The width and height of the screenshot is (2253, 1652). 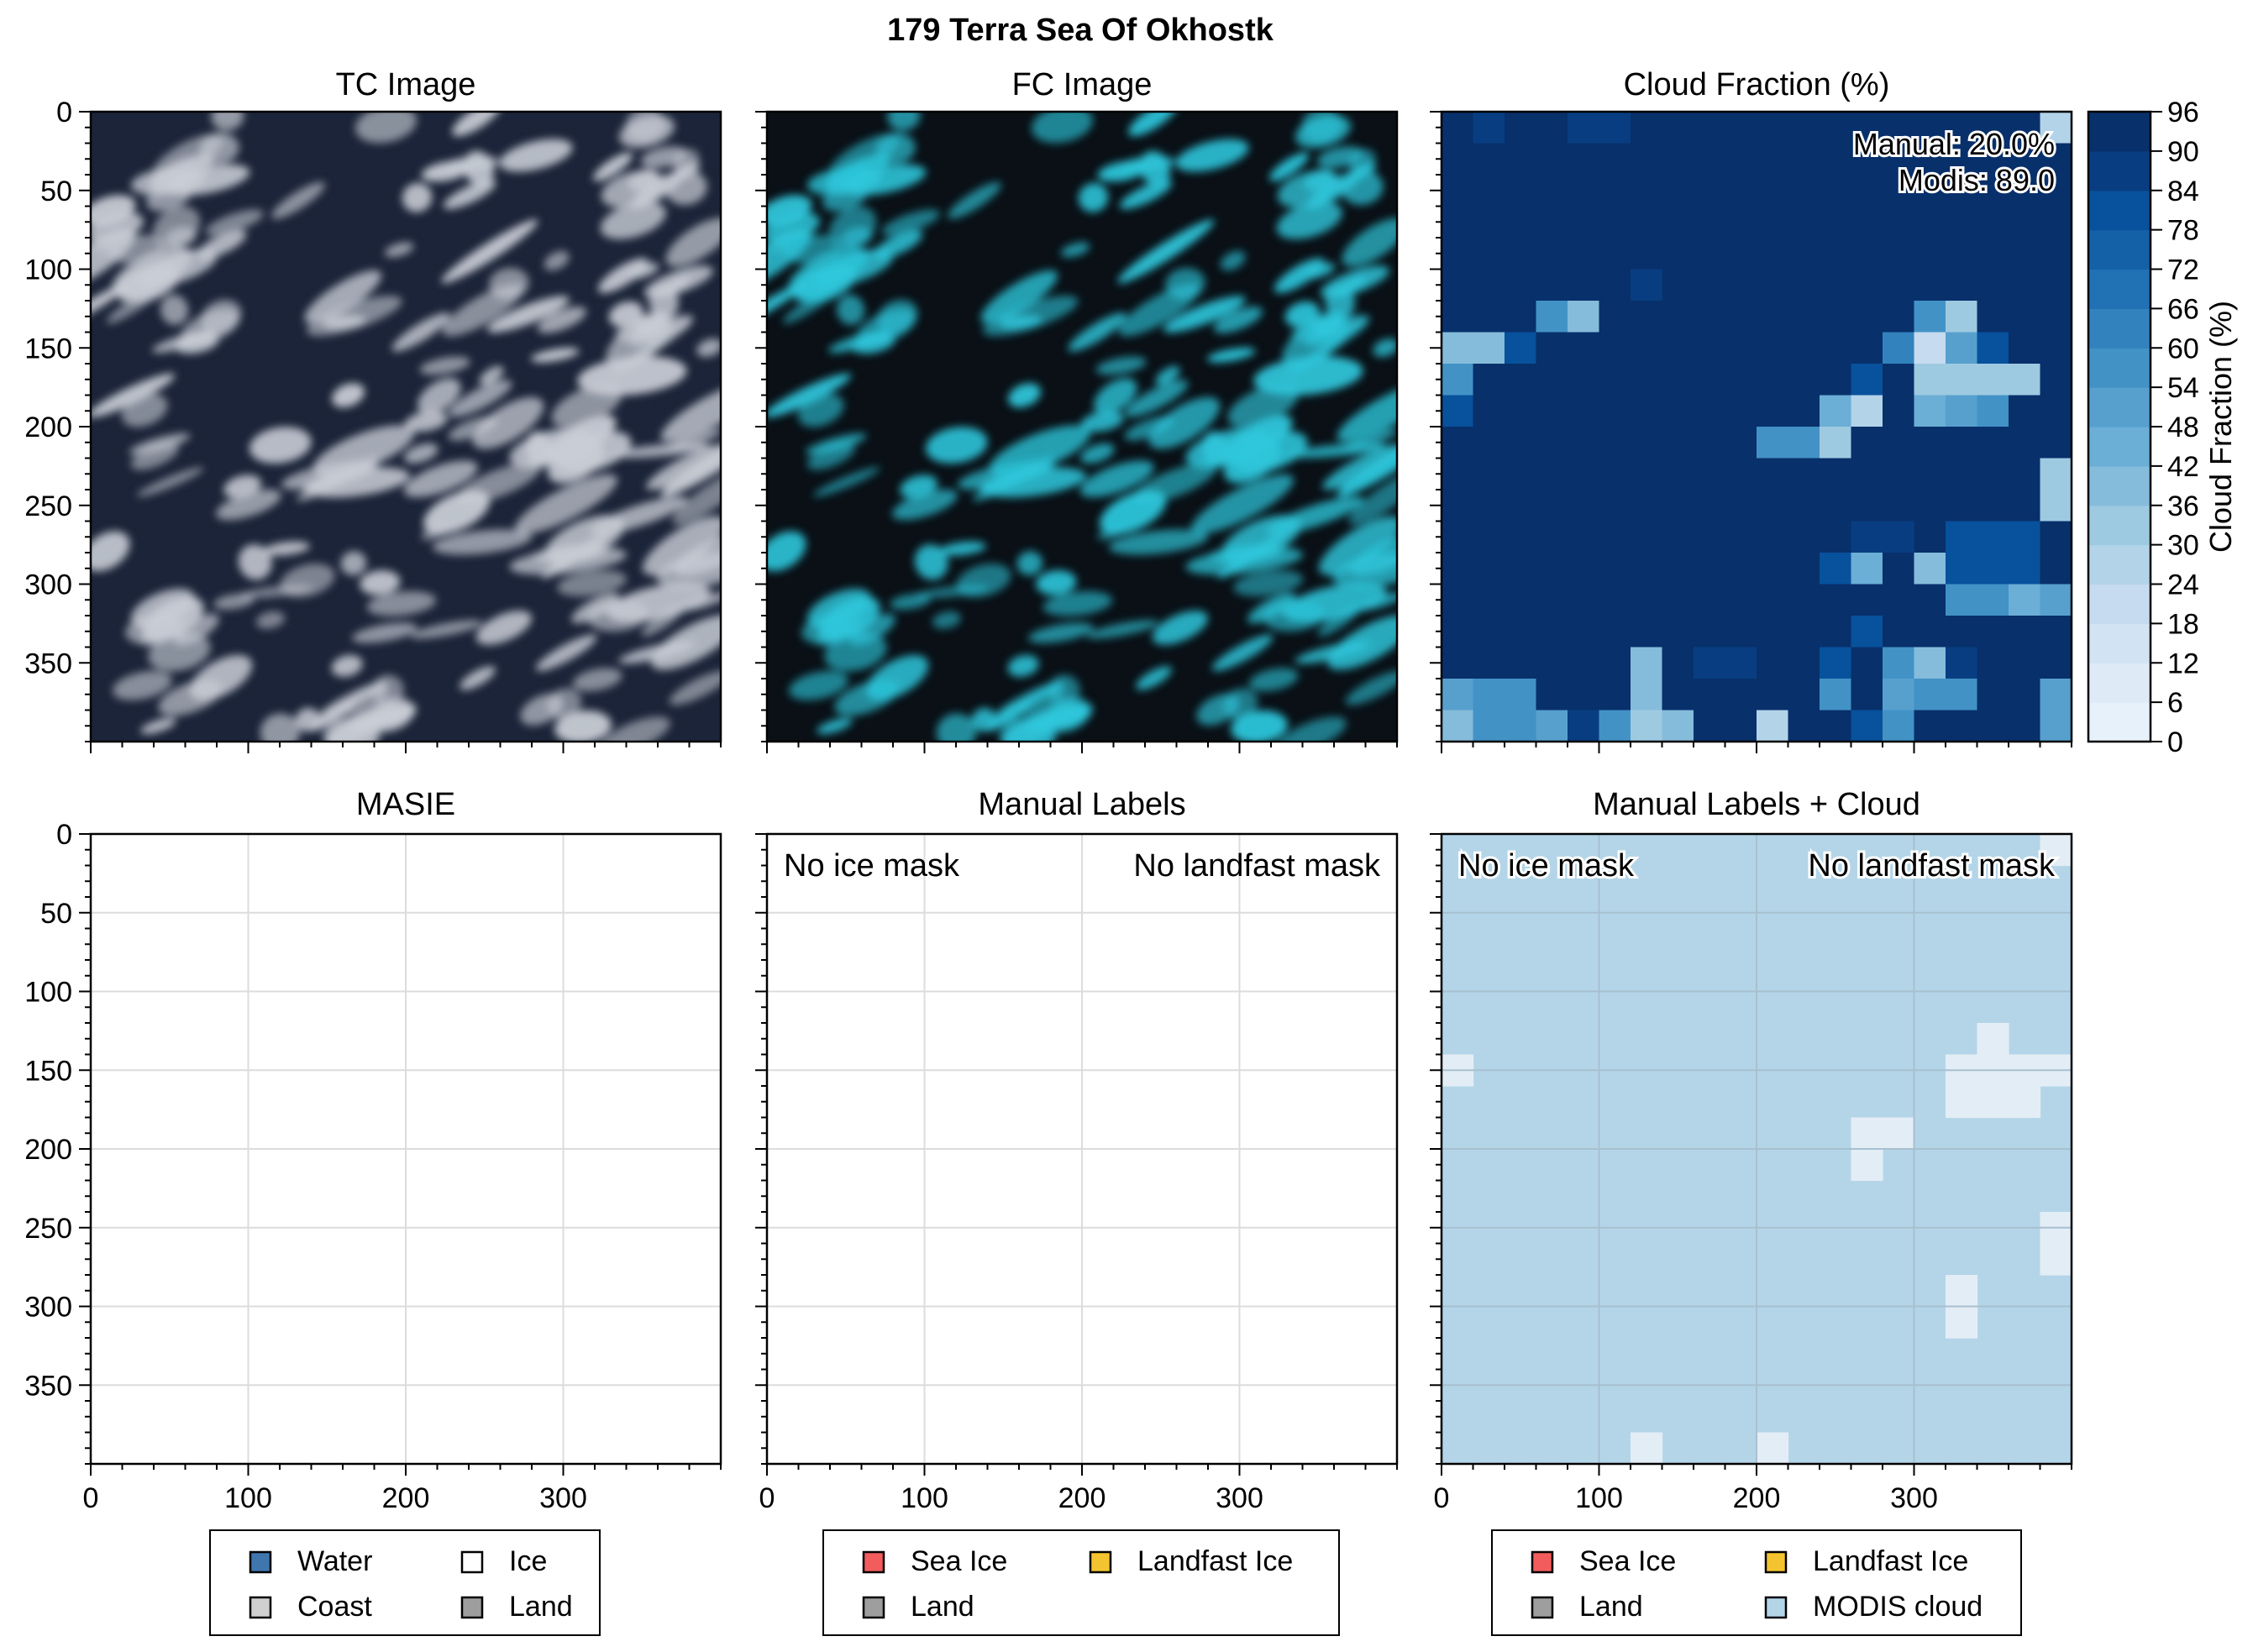 I want to click on colorbar-ticks: 0 6 12 18 24 30 36 42 48 54 60 66 72 78 84 90 96, so click(x=2175, y=427).